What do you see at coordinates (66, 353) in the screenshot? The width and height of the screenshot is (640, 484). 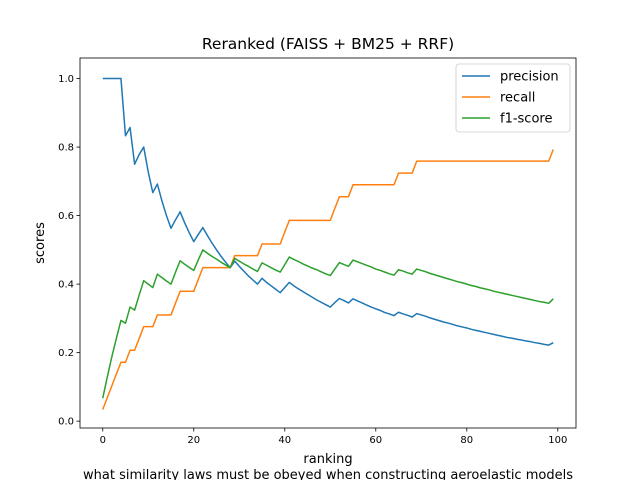 I see `y-tick-label: 0.2` at bounding box center [66, 353].